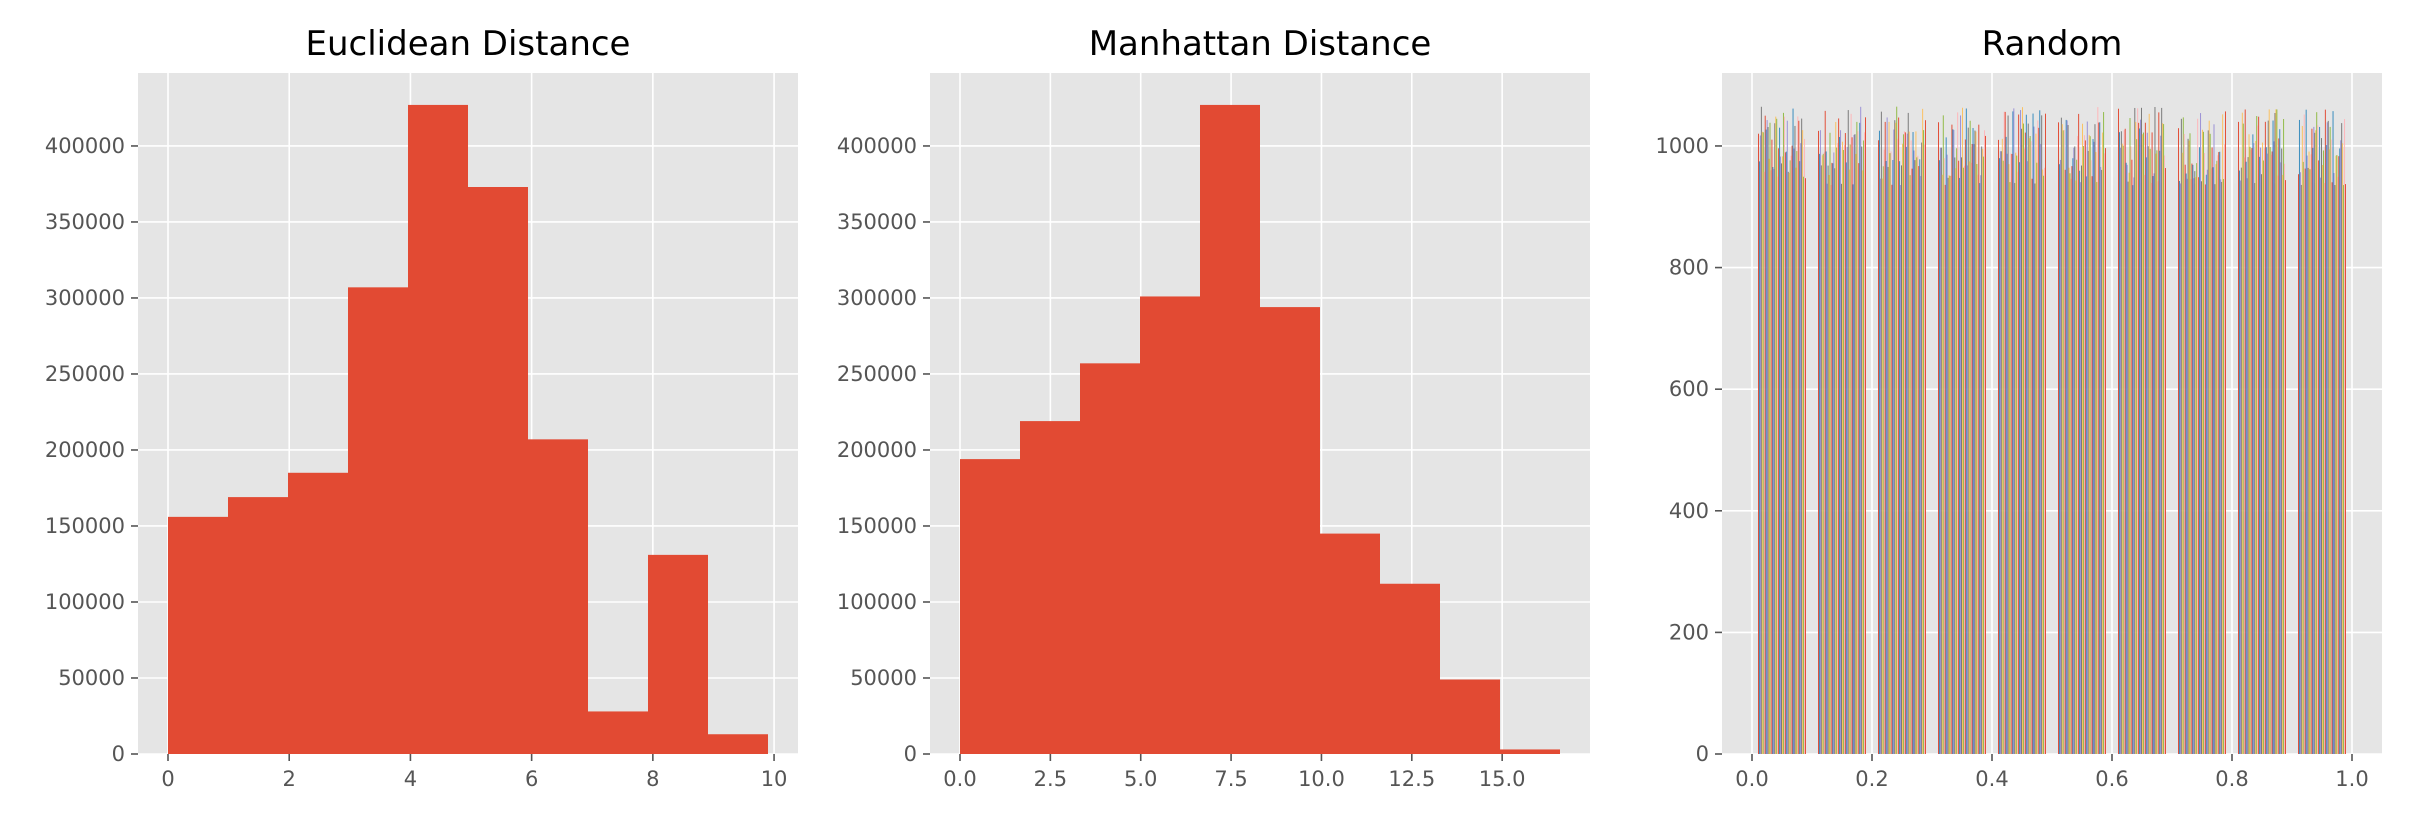 The width and height of the screenshot is (2422, 827). What do you see at coordinates (1502, 779) in the screenshot?
I see `x-tick-label: 15.0` at bounding box center [1502, 779].